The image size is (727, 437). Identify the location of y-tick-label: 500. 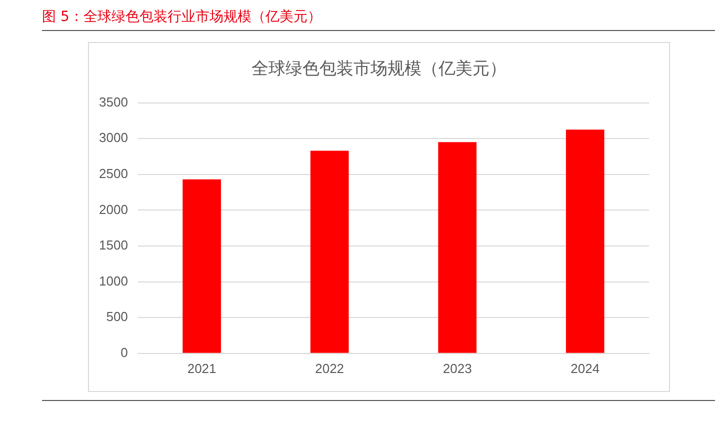
(117, 316).